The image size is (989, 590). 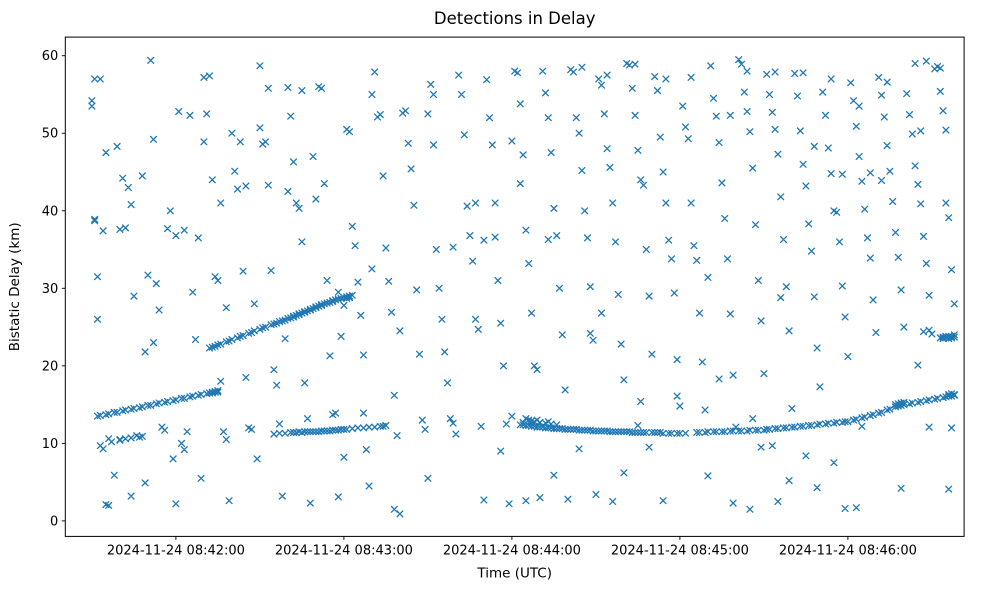 What do you see at coordinates (515, 18) in the screenshot?
I see `chart-title: Detections in Delay` at bounding box center [515, 18].